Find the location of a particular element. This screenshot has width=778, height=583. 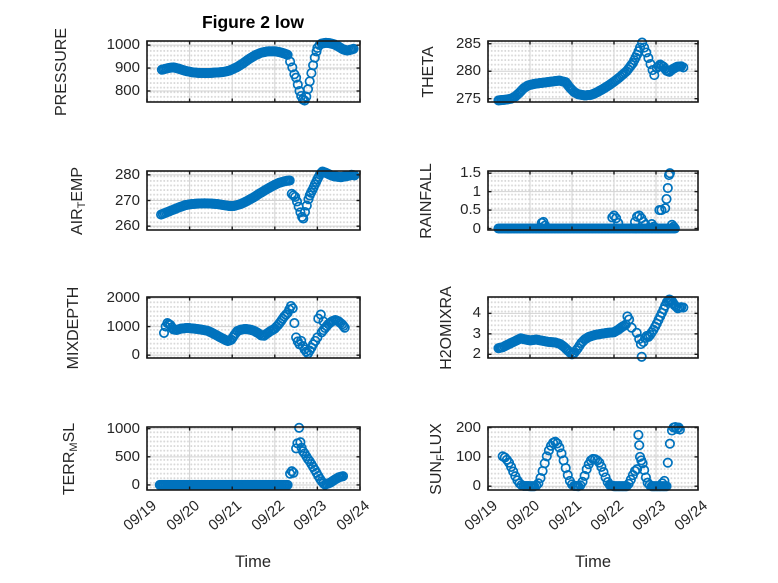

y-tick-label: 260 is located at coordinates (127, 226).